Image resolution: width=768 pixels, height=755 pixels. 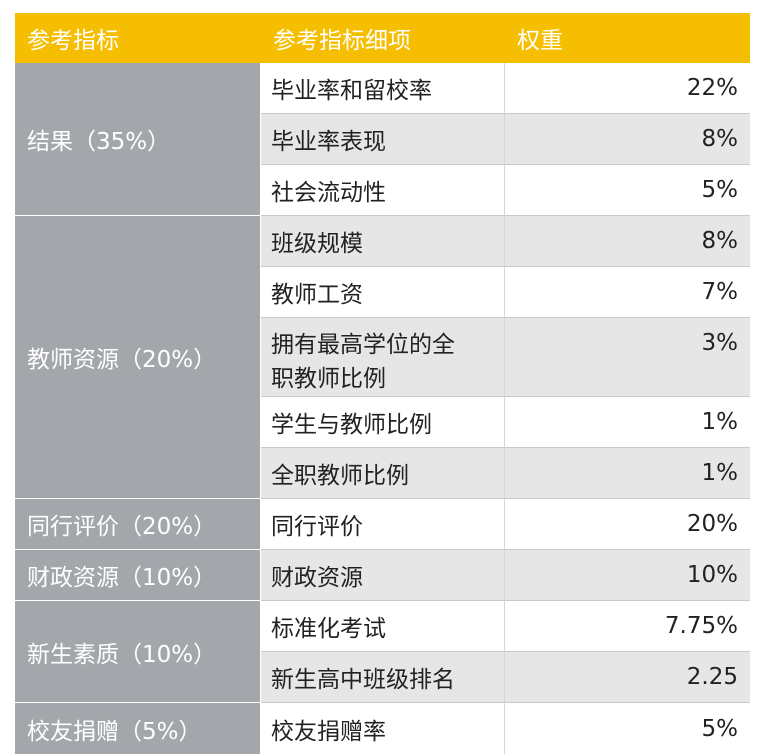 I want to click on detail-cell: 标准化考试, so click(x=383, y=626).